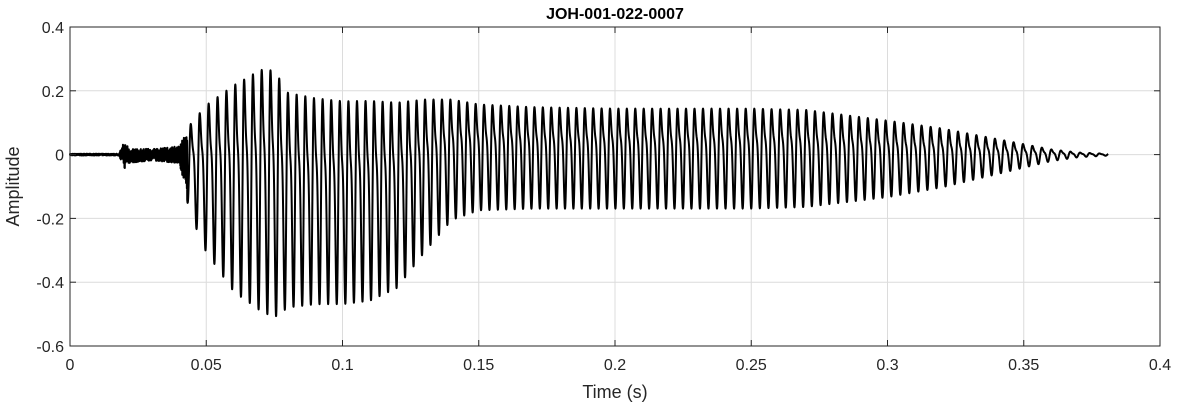 The width and height of the screenshot is (1177, 404). What do you see at coordinates (615, 365) in the screenshot?
I see `x-tick-label: 0.2` at bounding box center [615, 365].